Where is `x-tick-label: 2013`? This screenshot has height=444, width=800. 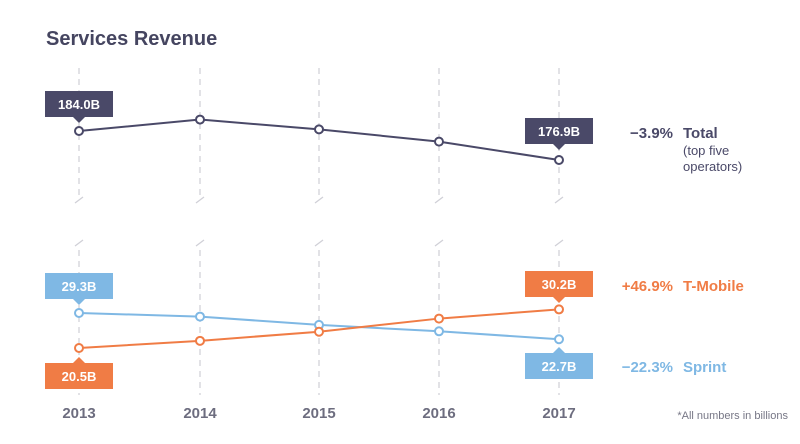 x-tick-label: 2013 is located at coordinates (78, 413).